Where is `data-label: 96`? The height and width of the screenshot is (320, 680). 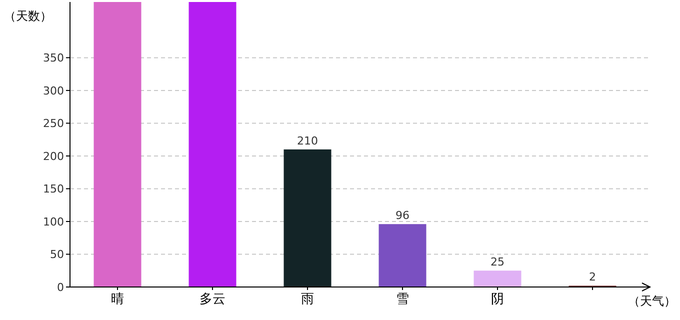
data-label: 96 is located at coordinates (403, 215).